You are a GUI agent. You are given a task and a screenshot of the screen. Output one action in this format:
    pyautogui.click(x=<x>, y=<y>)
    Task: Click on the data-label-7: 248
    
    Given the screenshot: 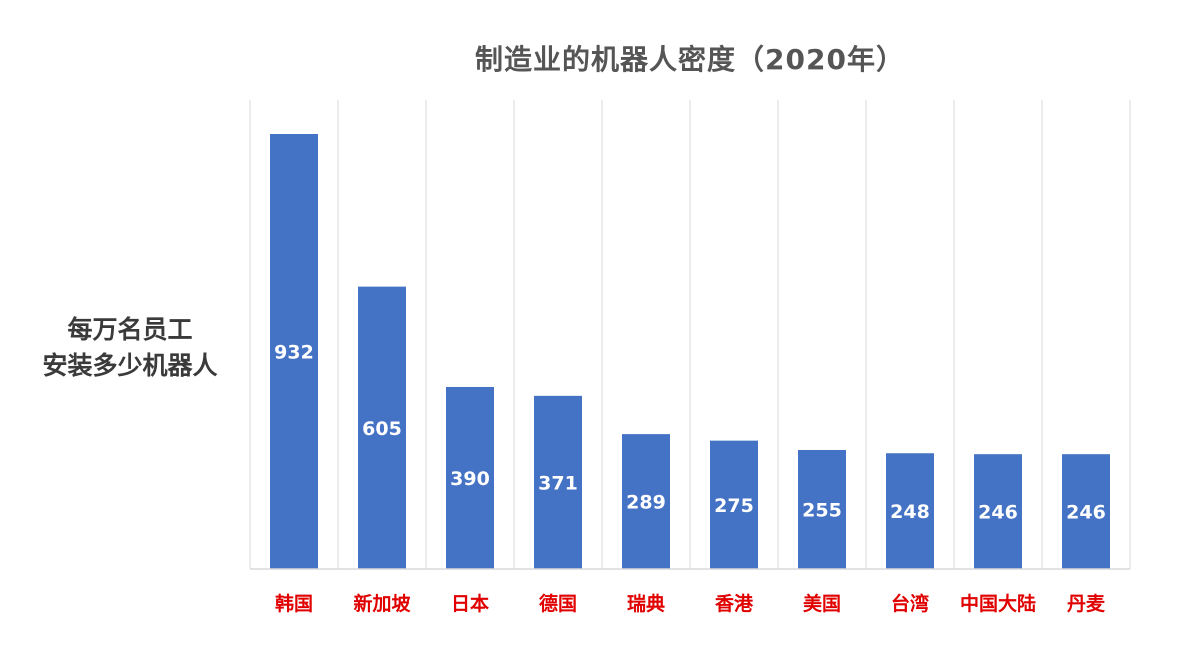 What is the action you would take?
    pyautogui.click(x=910, y=512)
    